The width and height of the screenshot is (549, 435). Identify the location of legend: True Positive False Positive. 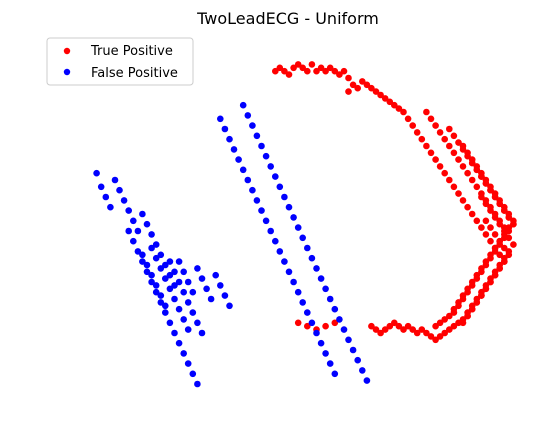
(120, 61).